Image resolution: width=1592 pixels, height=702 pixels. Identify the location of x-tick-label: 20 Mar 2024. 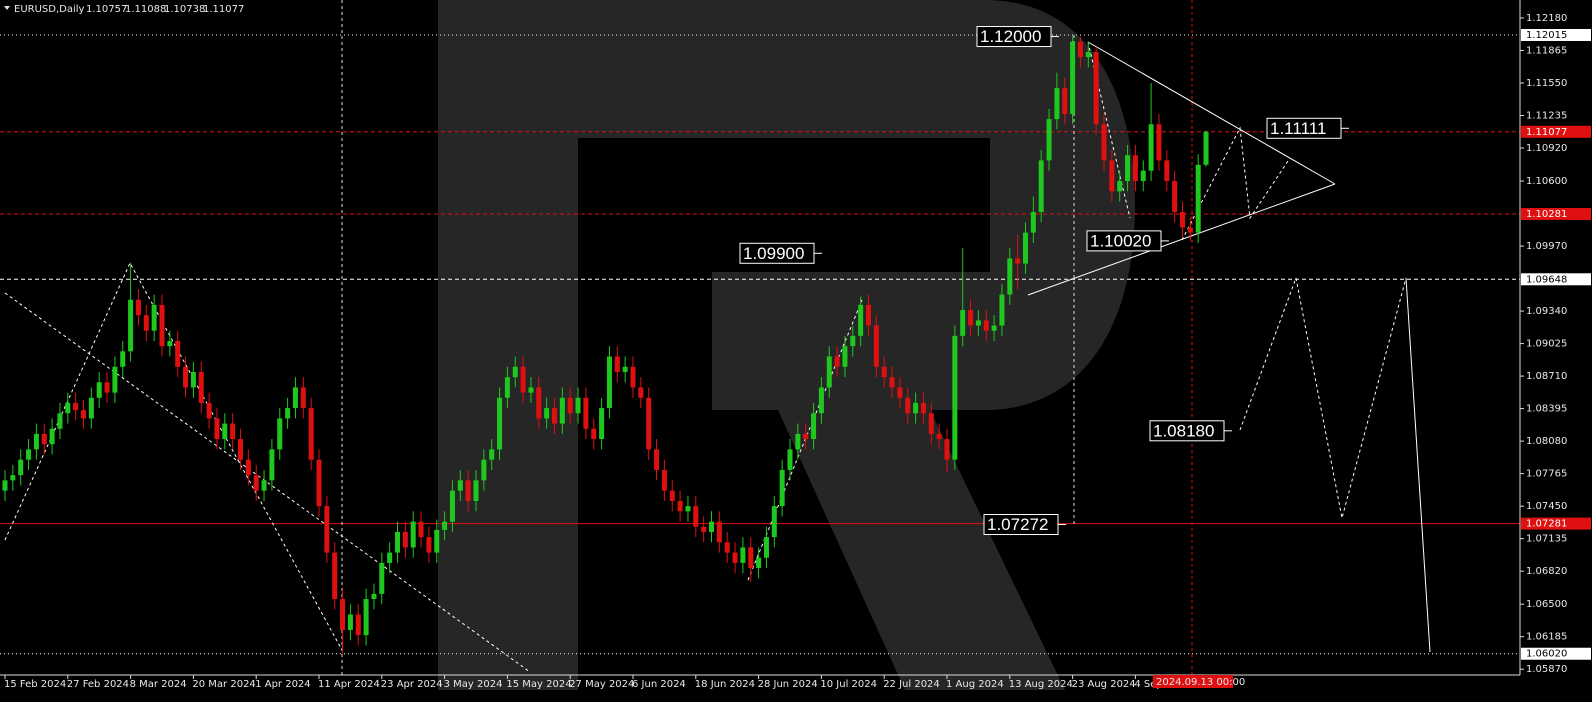
(223, 684).